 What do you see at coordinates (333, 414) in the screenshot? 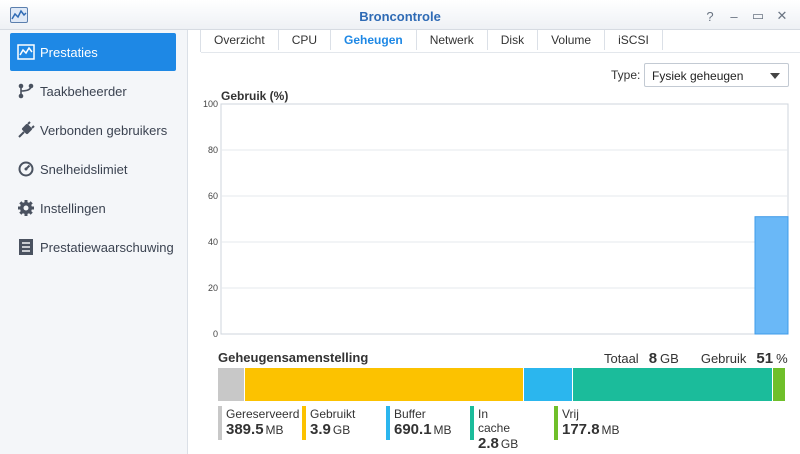
I see `legend-name: Gebruikt` at bounding box center [333, 414].